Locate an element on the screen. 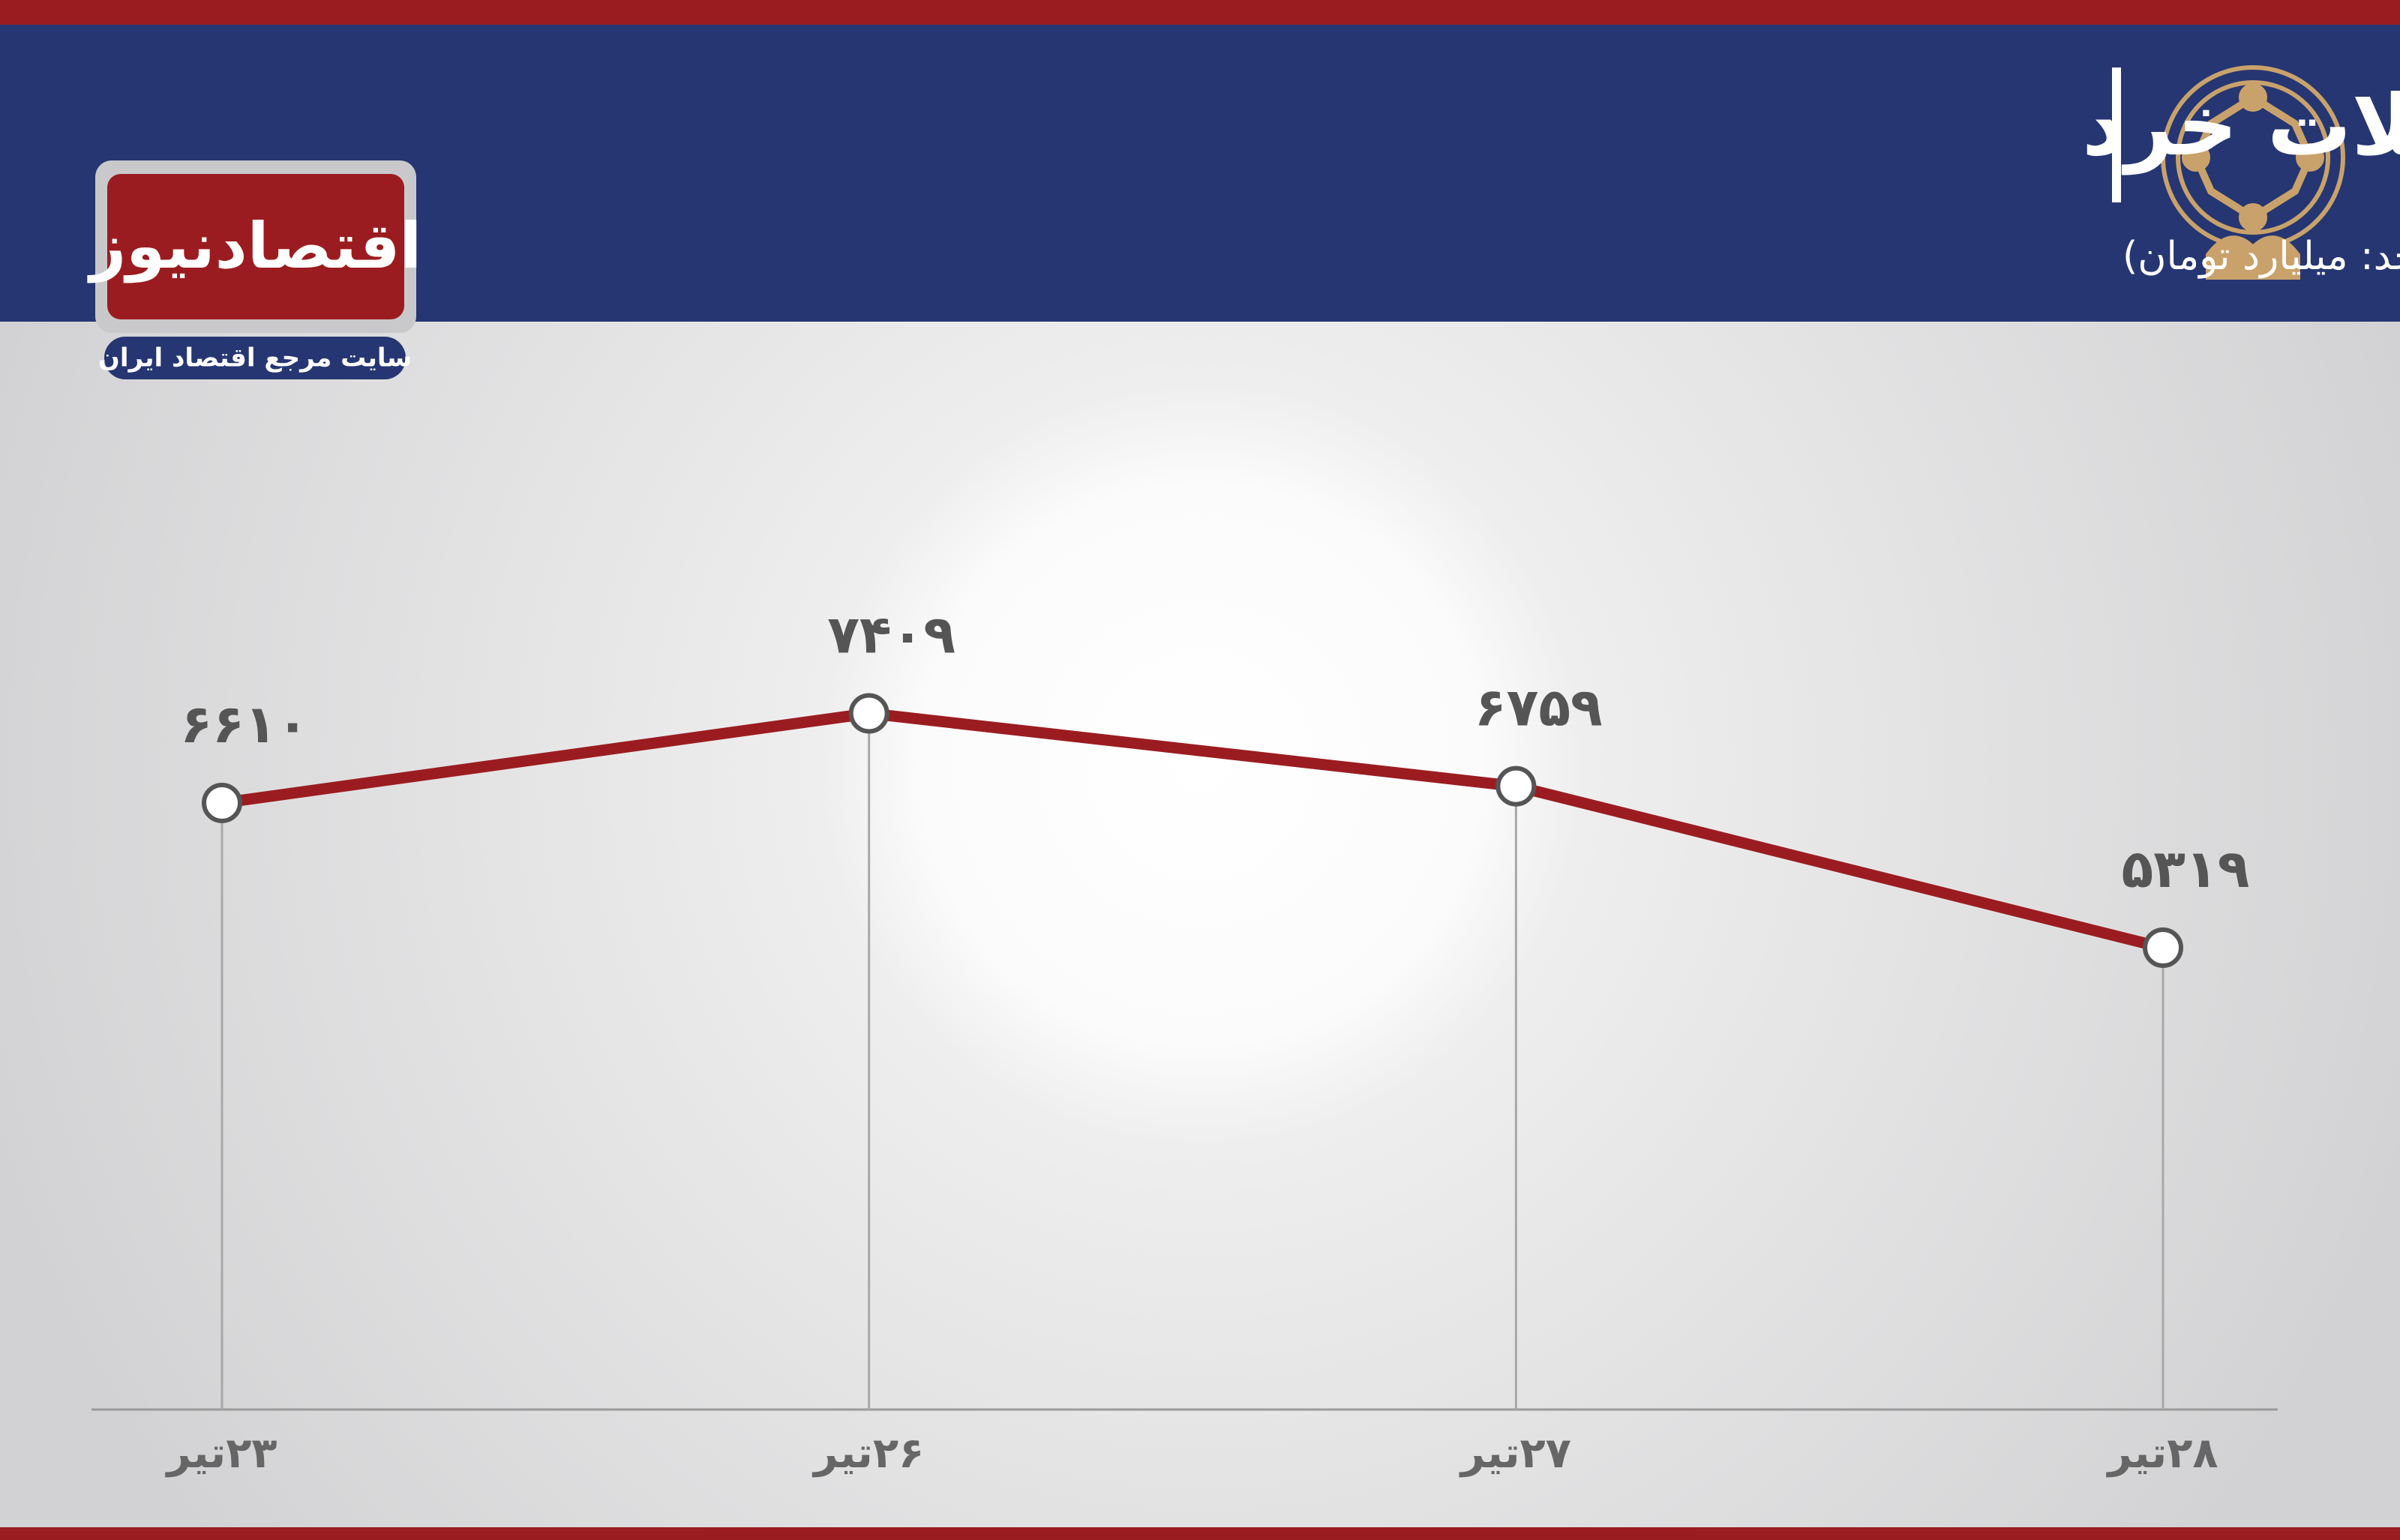 This screenshot has height=1540, width=2400. value-label: ۶۶۱۰ is located at coordinates (245, 724).